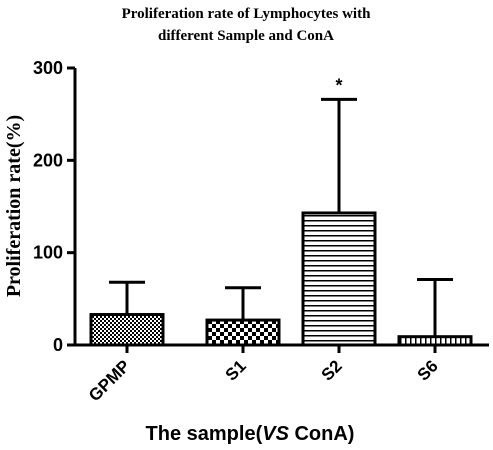  I want to click on y-tick-label: 100, so click(48, 253).